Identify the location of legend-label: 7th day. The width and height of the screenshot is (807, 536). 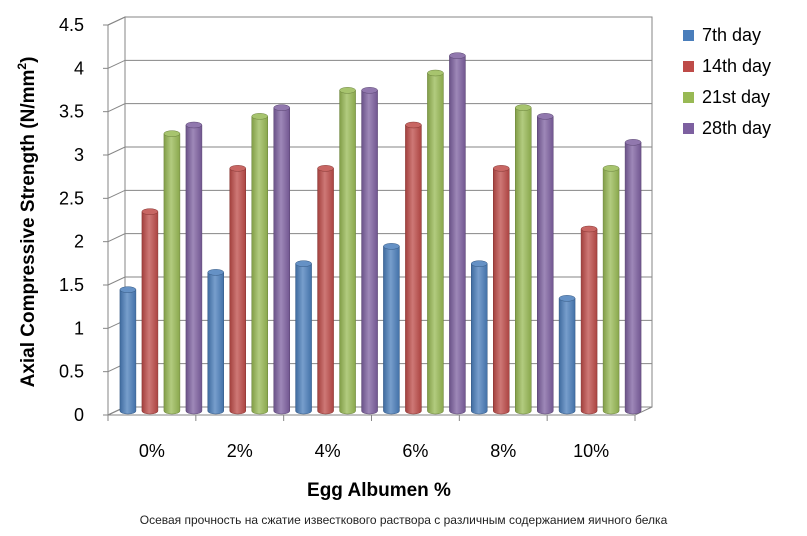
(731, 35).